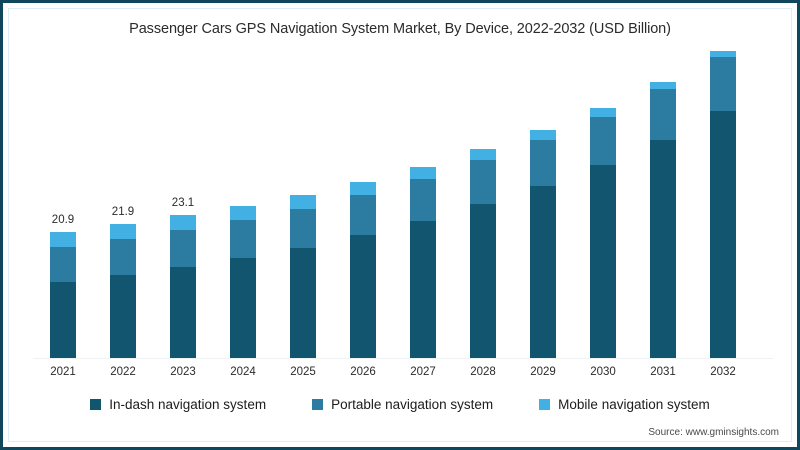 The image size is (800, 450). I want to click on bar-value-label: 21.9, so click(123, 212).